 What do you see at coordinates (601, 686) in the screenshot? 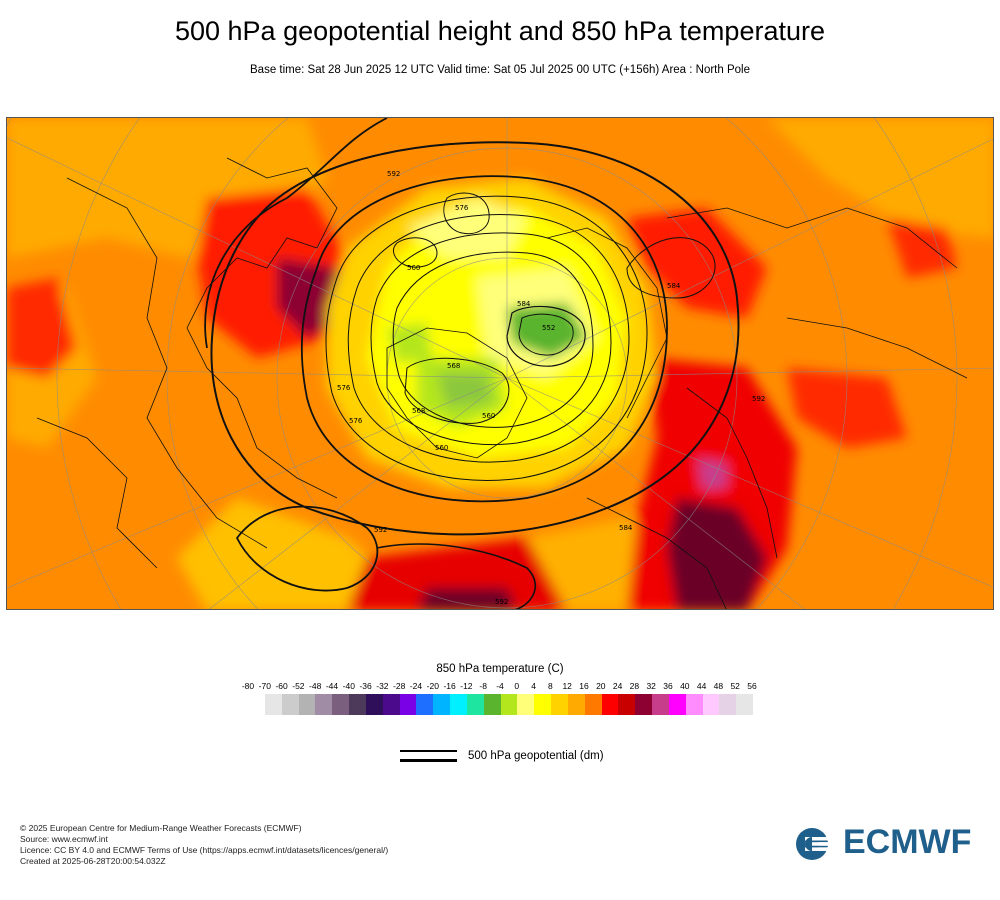
I see `colorbar-tick-label: 20` at bounding box center [601, 686].